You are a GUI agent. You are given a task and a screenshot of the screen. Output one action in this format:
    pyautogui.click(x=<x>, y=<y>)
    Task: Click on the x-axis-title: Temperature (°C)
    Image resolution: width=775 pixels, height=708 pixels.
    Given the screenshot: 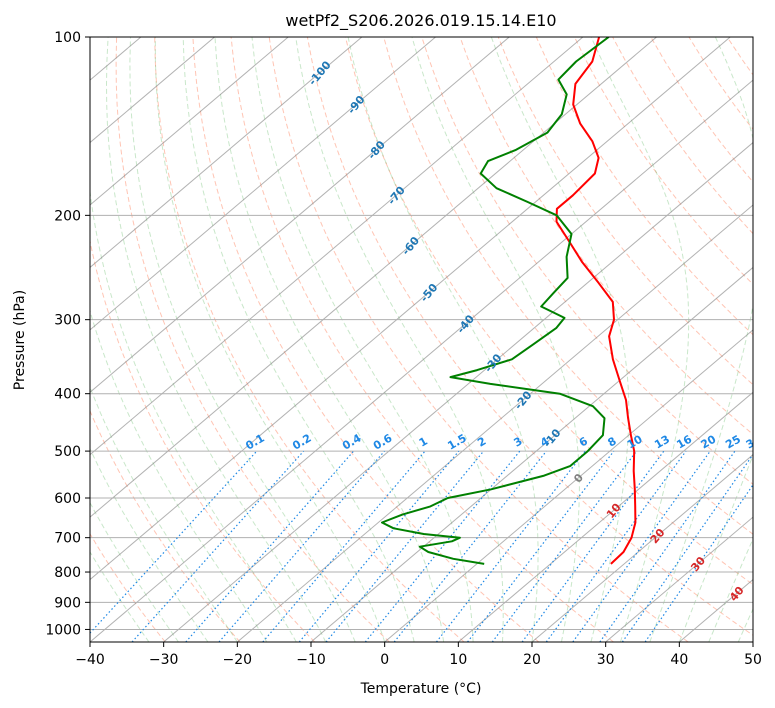 What is the action you would take?
    pyautogui.click(x=421, y=689)
    